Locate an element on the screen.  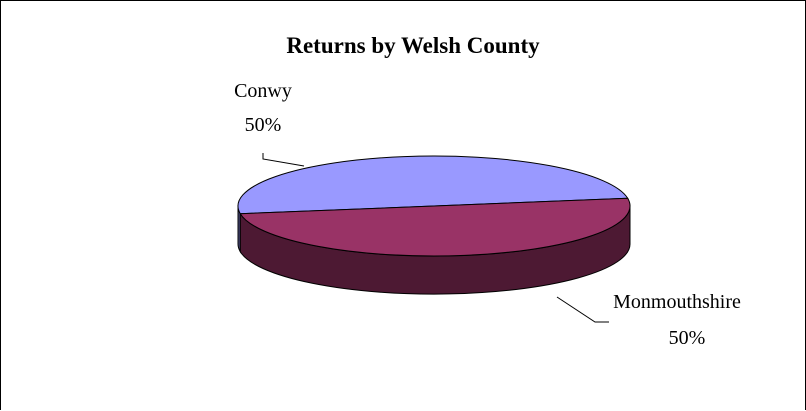
pie-slice-conwy is located at coordinates (433, 185).